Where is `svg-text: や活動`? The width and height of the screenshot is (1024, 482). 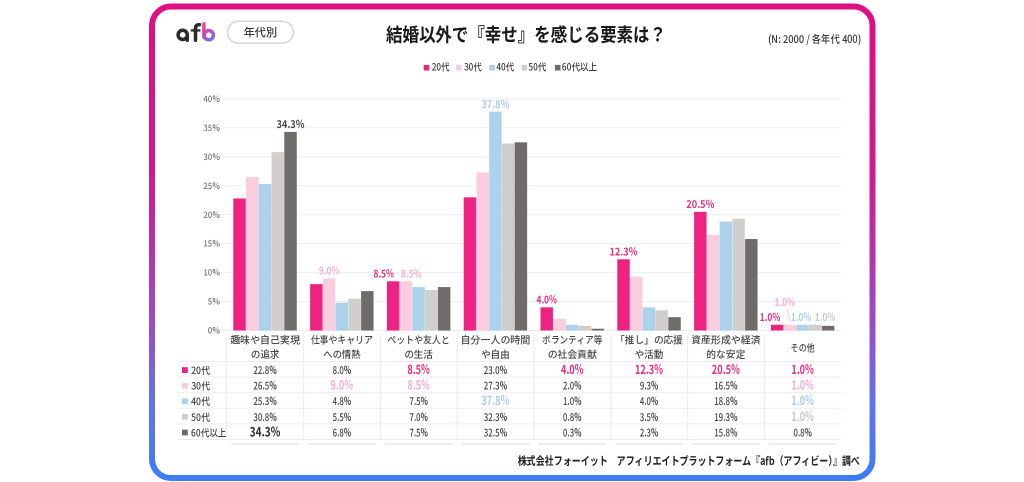 svg-text: や活動 is located at coordinates (650, 353).